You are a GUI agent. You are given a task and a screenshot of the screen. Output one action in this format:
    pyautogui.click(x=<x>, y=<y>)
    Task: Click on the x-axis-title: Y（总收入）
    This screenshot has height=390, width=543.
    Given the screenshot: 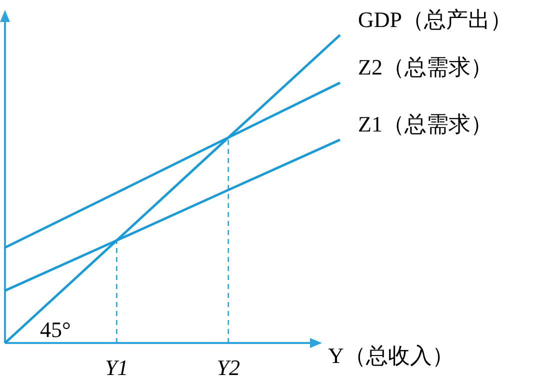 What is the action you would take?
    pyautogui.click(x=391, y=355)
    